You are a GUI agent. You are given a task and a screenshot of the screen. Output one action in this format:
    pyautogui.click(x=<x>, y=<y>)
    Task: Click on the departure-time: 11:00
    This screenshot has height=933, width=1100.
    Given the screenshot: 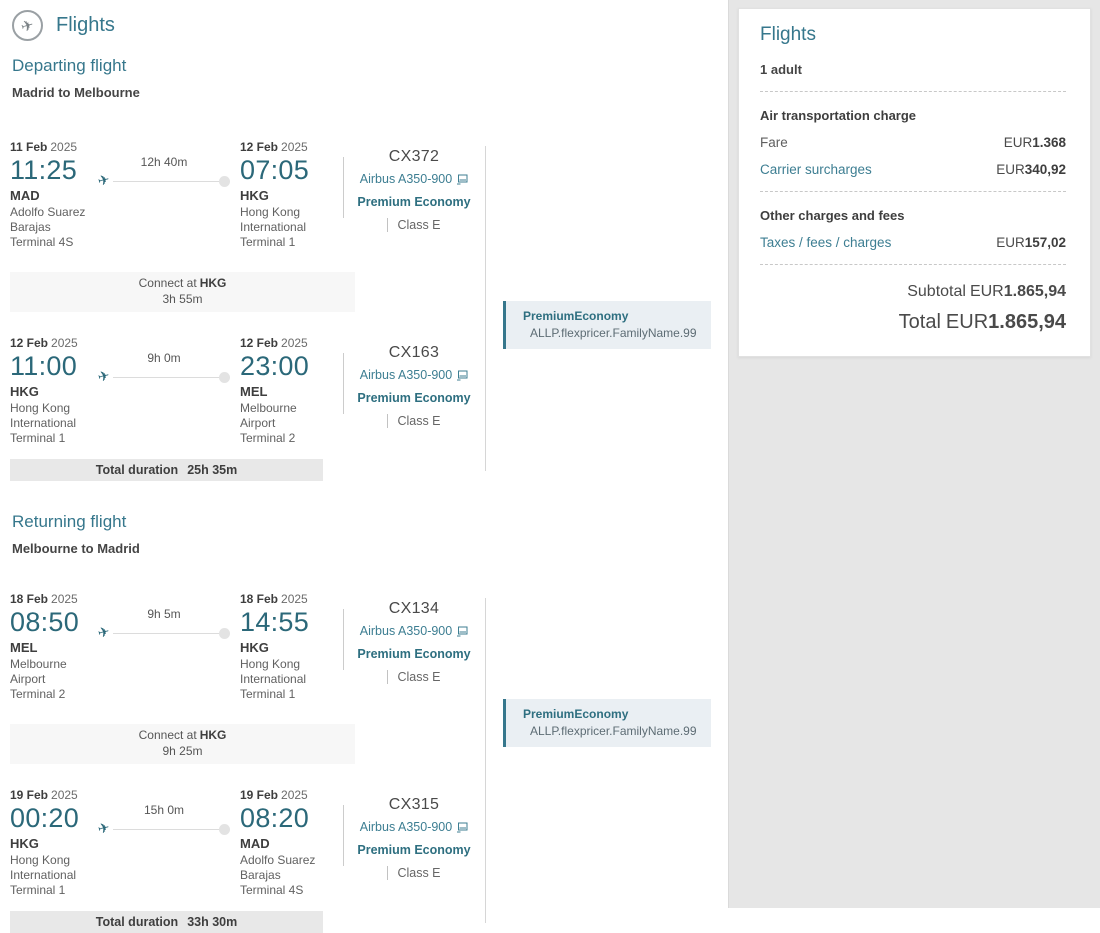 What is the action you would take?
    pyautogui.click(x=44, y=366)
    